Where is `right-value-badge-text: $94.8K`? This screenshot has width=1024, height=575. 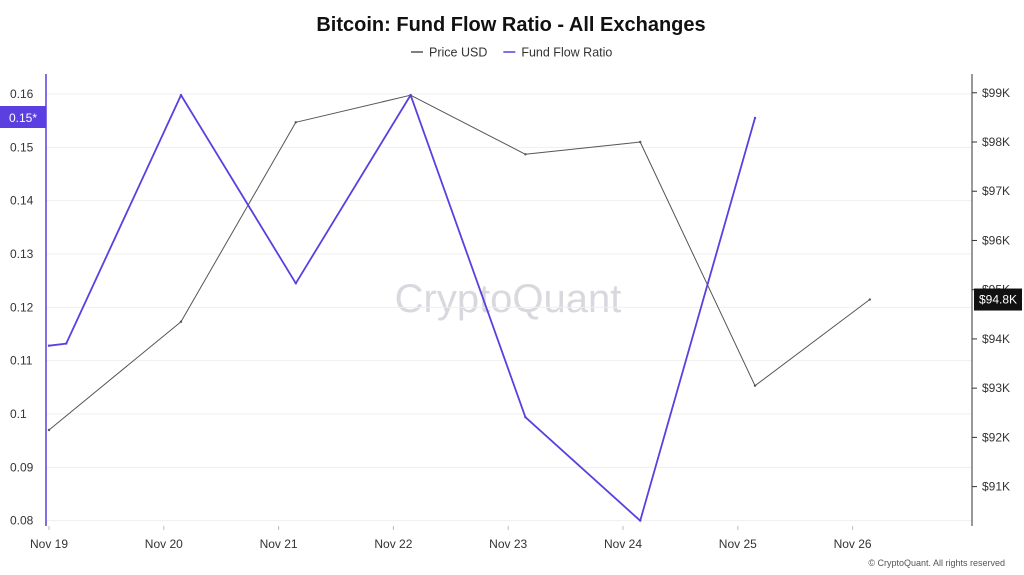 right-value-badge-text: $94.8K is located at coordinates (998, 300).